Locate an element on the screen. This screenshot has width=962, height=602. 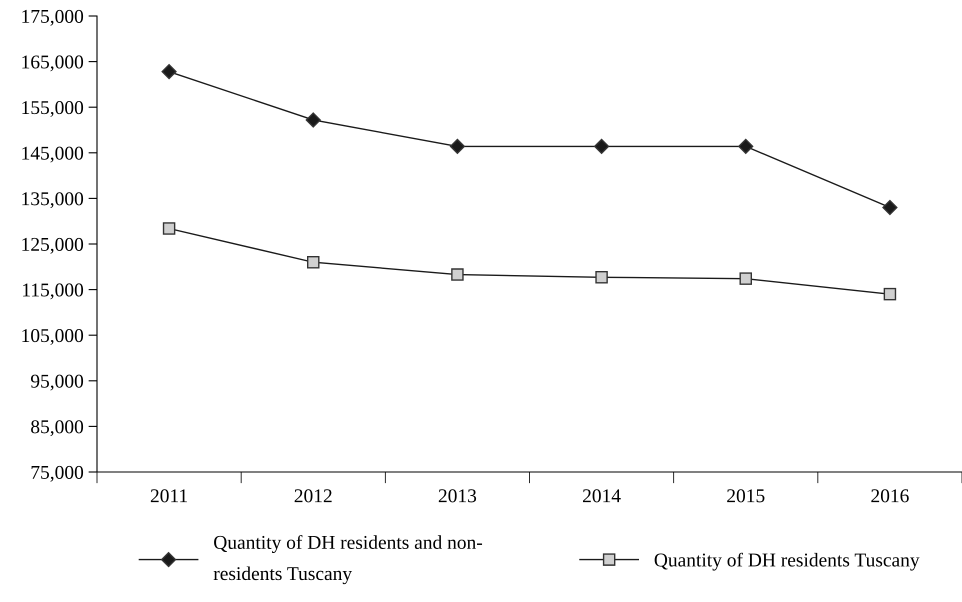
y-tick-label: 75,000 is located at coordinates (58, 474).